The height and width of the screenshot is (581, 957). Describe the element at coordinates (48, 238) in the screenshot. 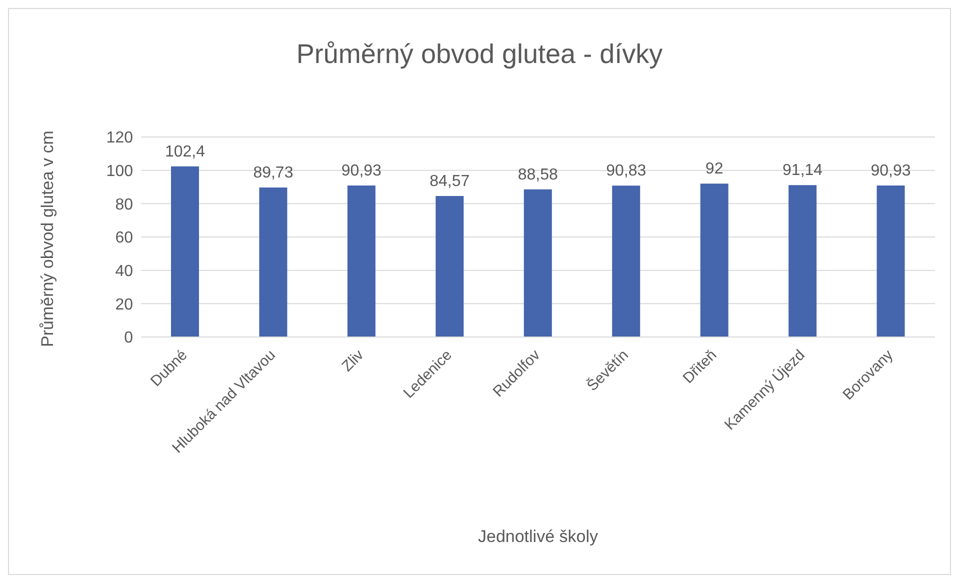

I see `y-axis-title: Průměrný obvod glutea v cm` at that location.